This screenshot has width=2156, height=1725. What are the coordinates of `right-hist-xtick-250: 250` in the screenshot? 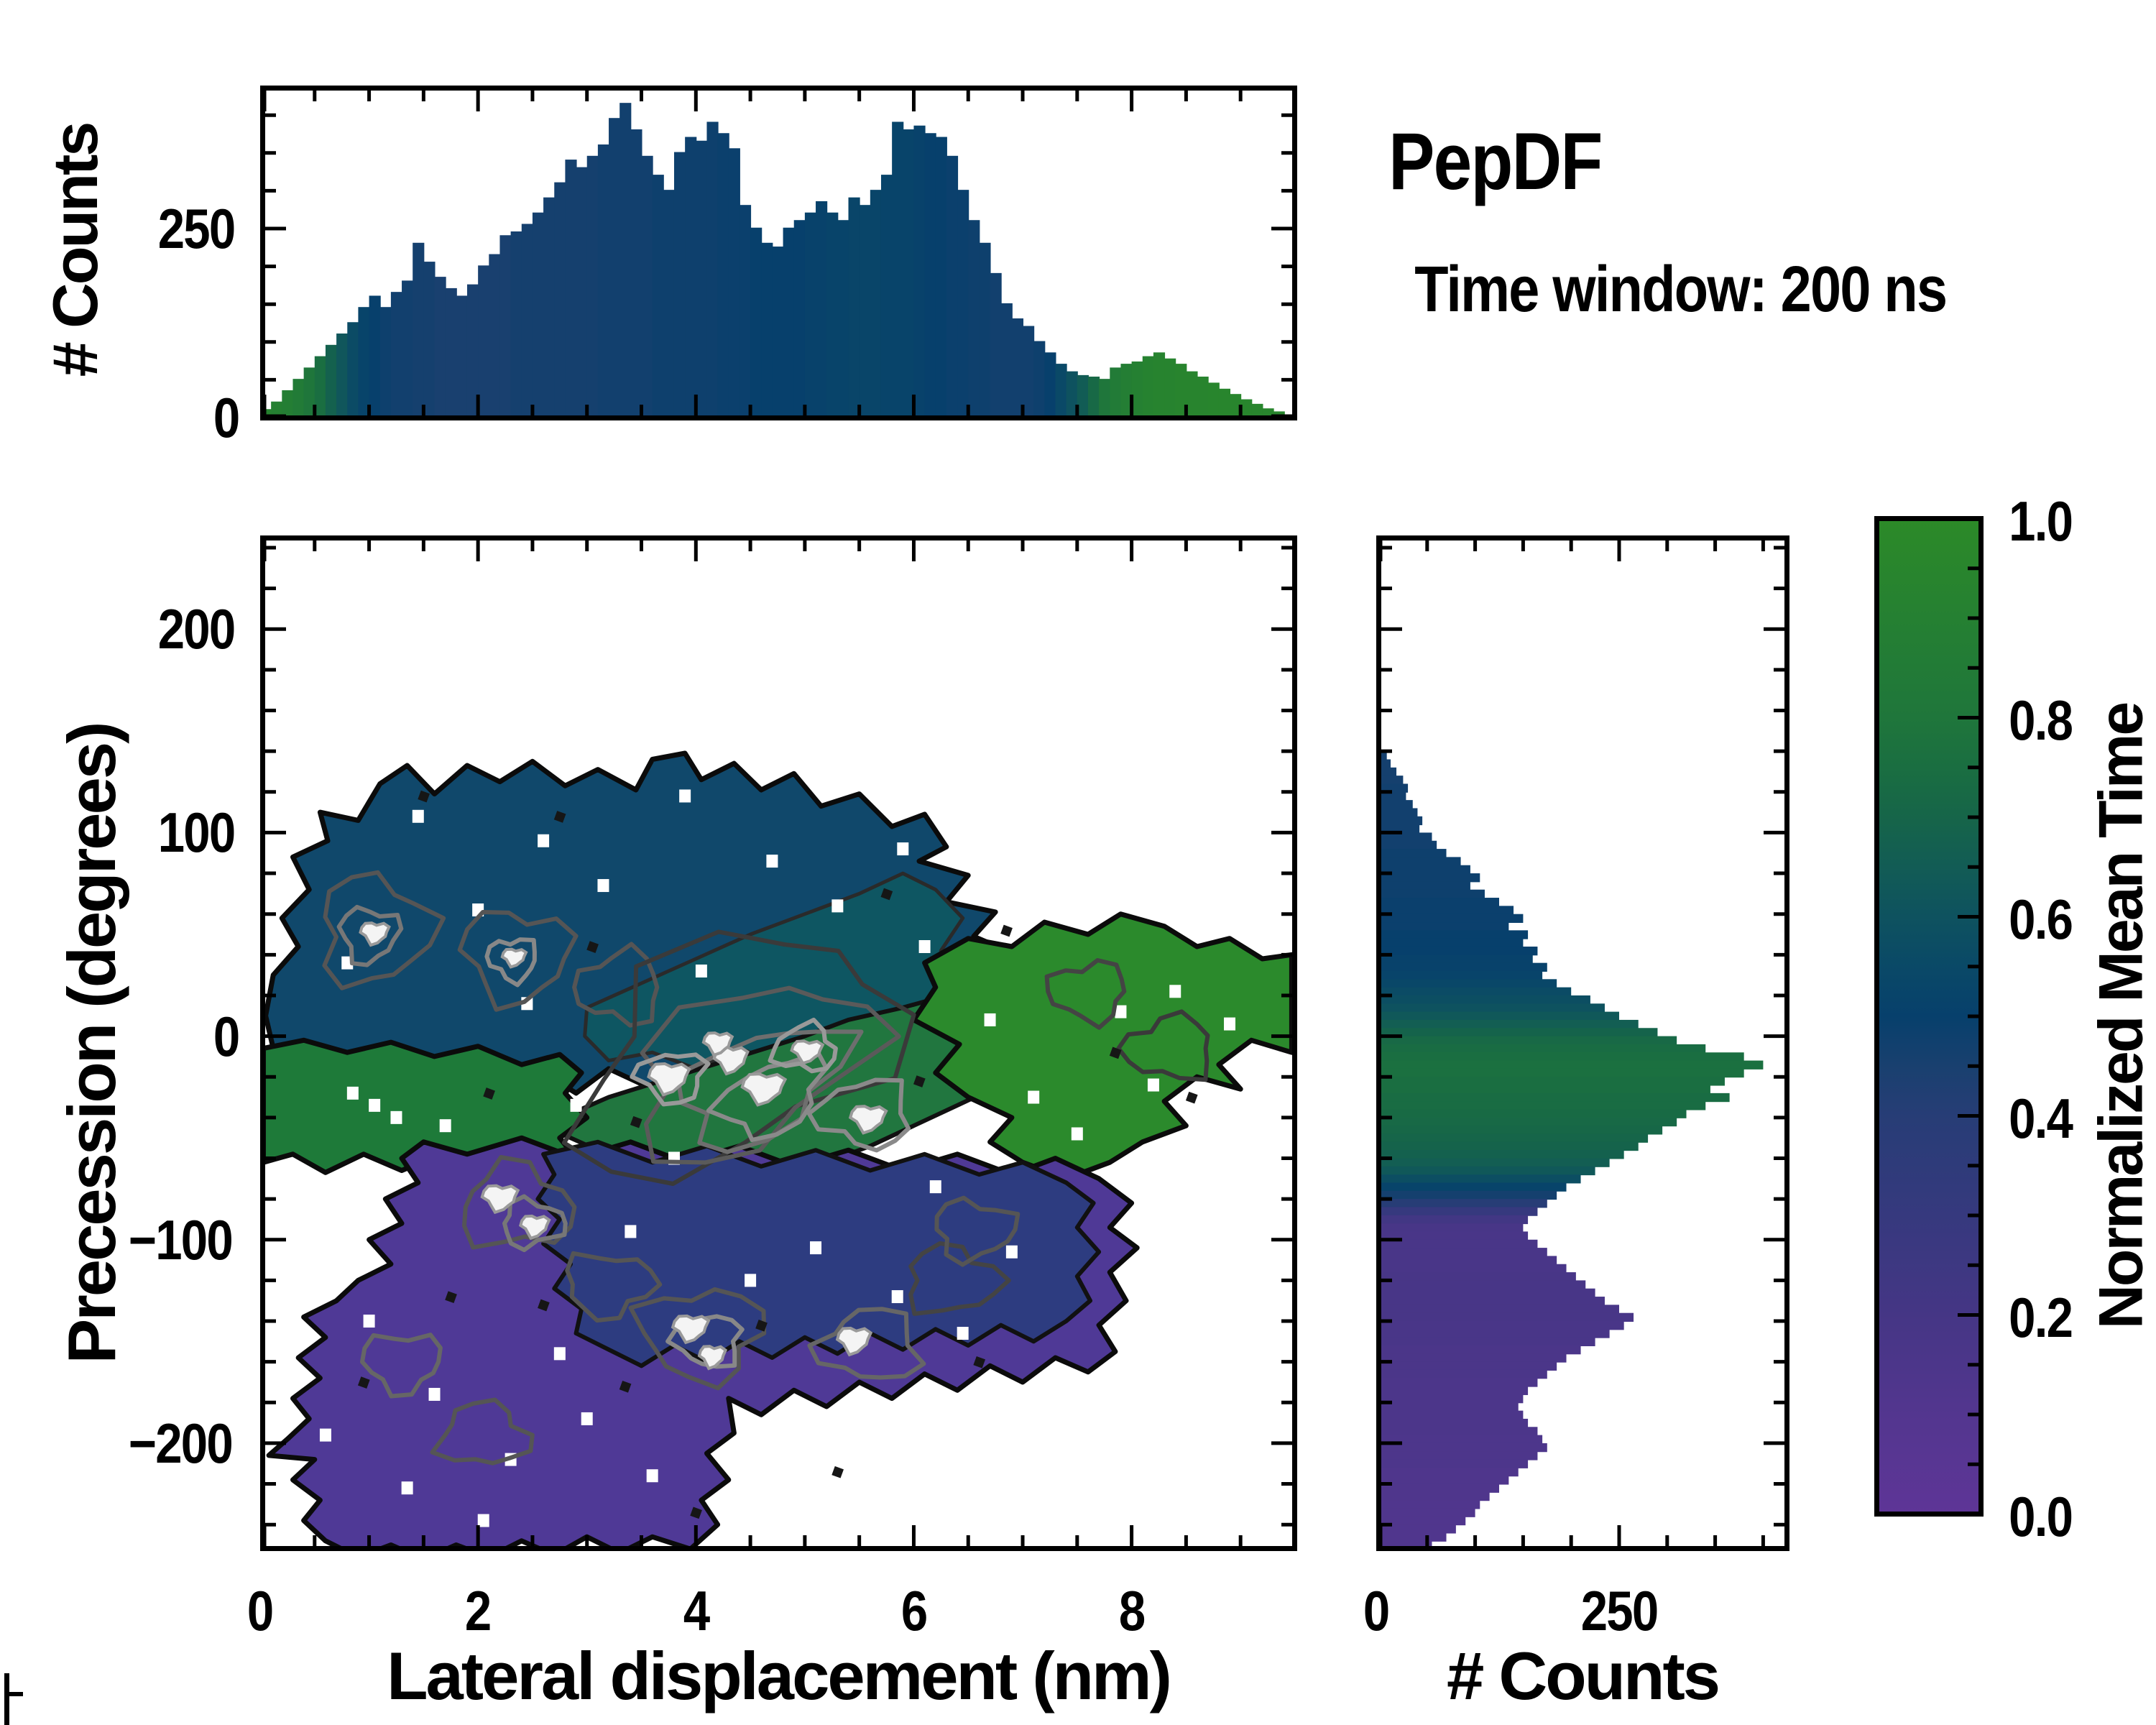 It's located at (1619, 1610).